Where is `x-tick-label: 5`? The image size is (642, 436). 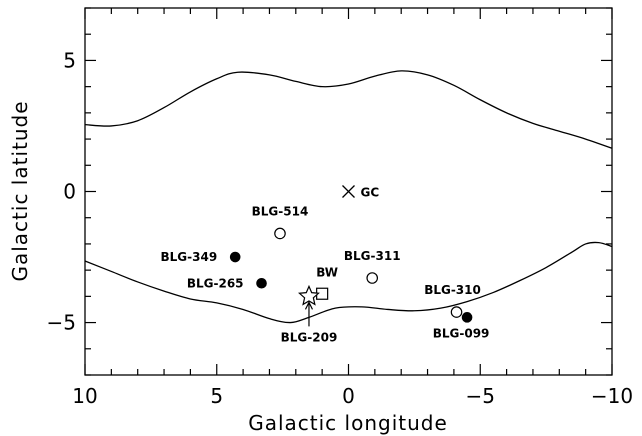 x-tick-label: 5 is located at coordinates (216, 396).